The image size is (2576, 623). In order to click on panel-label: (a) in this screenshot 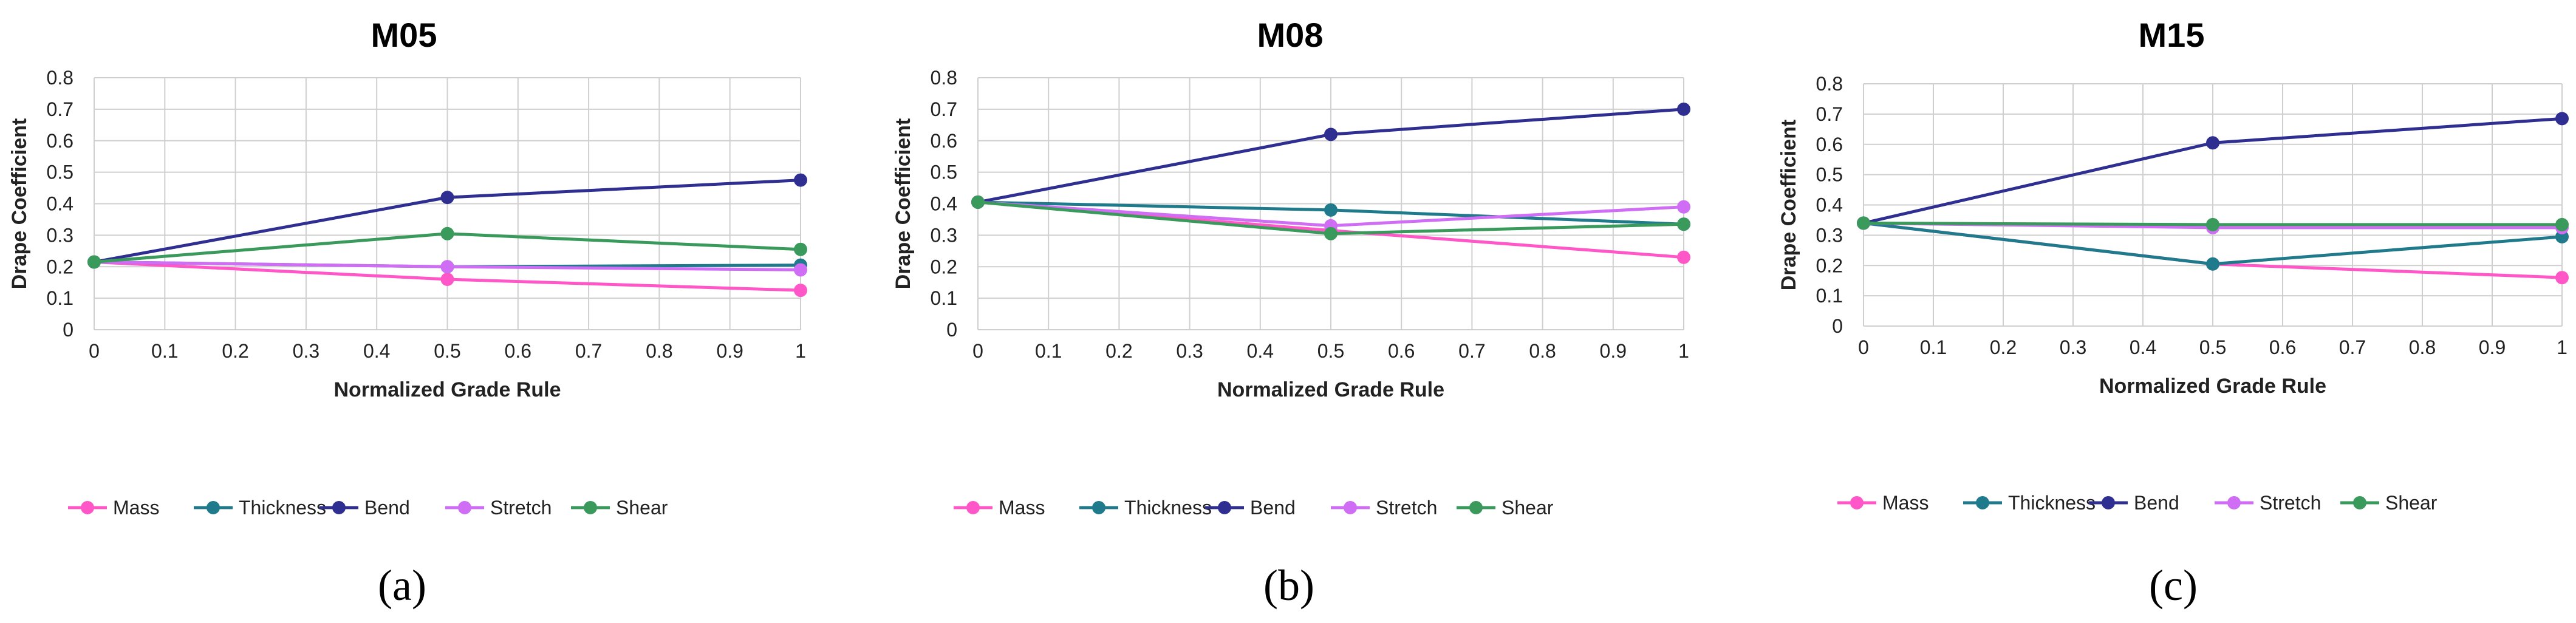, I will do `click(402, 585)`.